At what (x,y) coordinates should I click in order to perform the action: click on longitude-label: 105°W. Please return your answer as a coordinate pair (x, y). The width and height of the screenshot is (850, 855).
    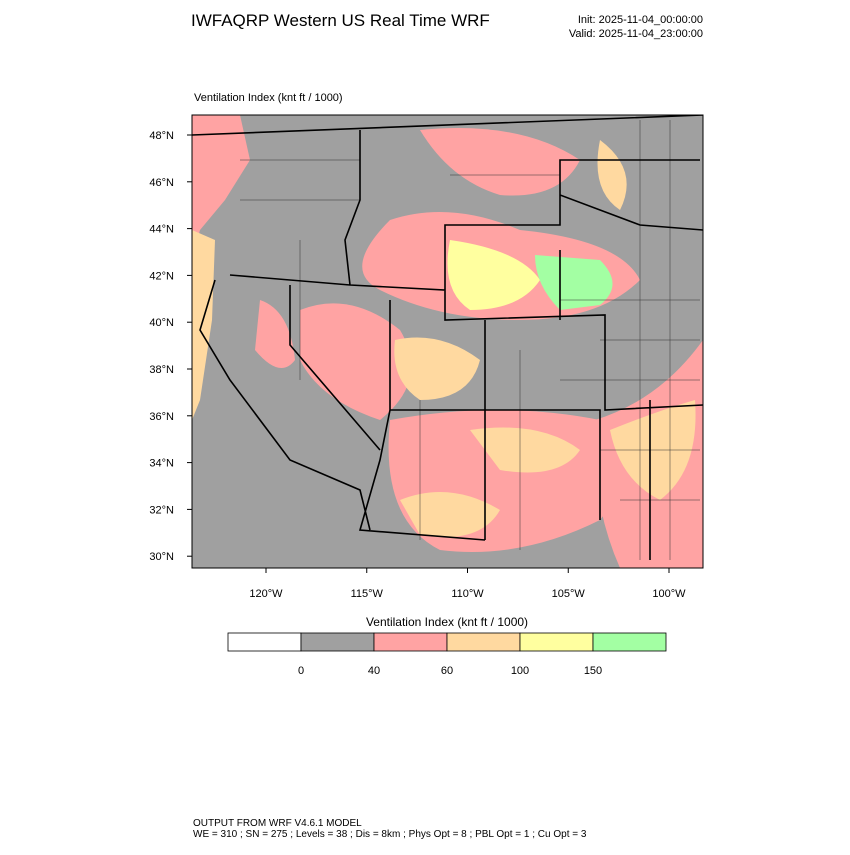
    Looking at the image, I should click on (569, 594).